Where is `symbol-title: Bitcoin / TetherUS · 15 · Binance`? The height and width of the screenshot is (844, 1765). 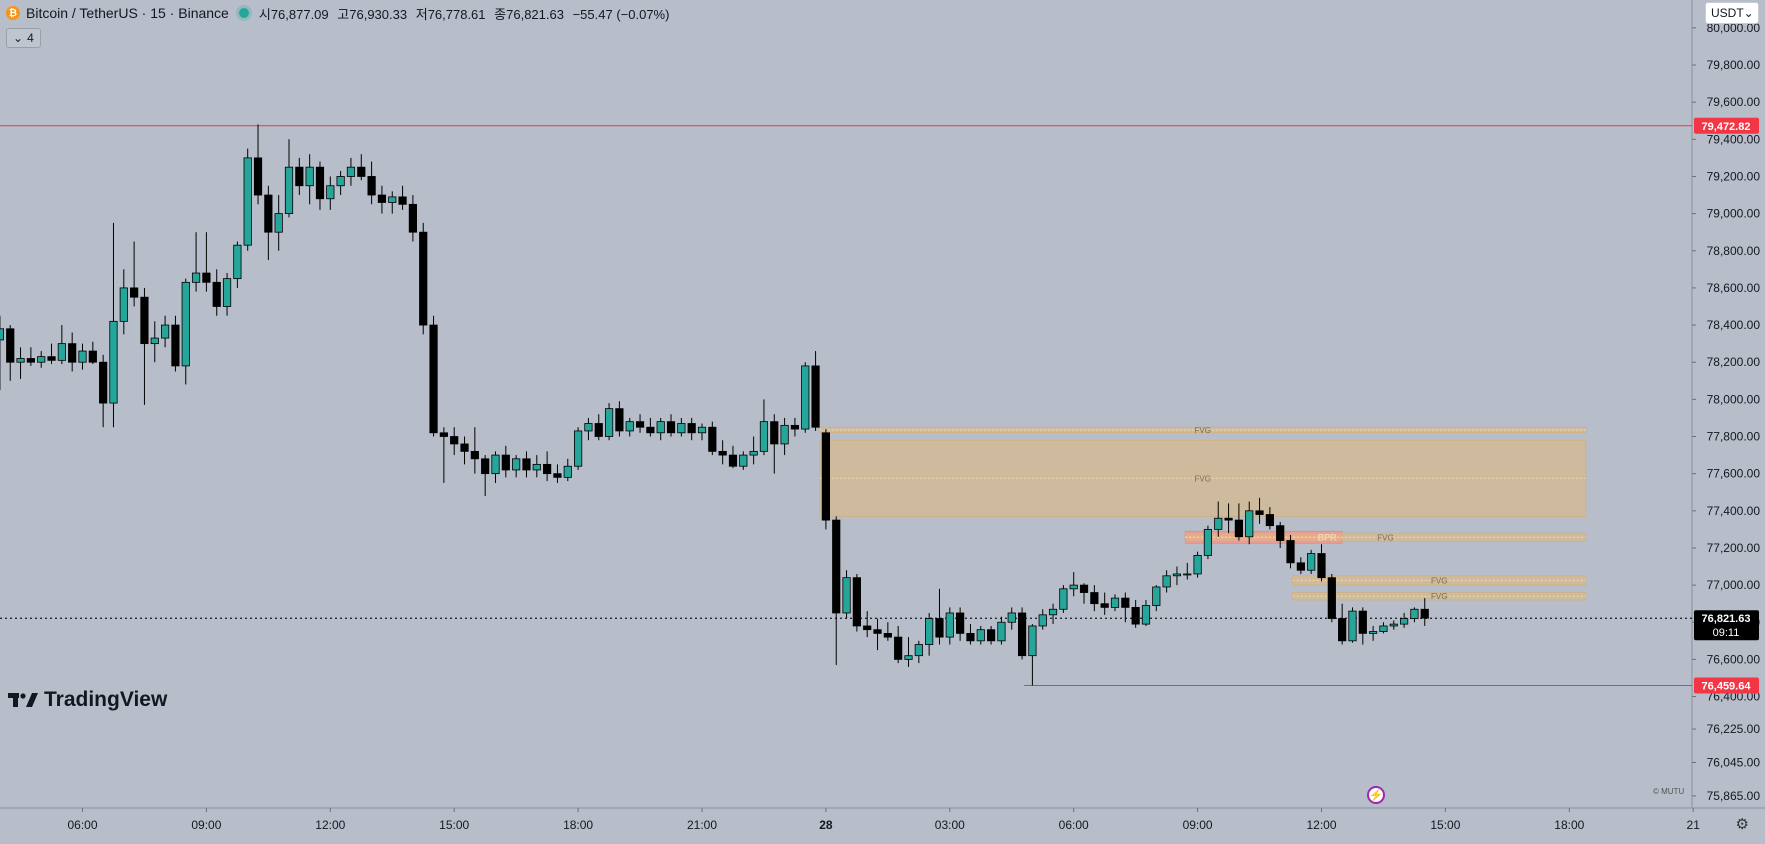 symbol-title: Bitcoin / TetherUS · 15 · Binance is located at coordinates (127, 13).